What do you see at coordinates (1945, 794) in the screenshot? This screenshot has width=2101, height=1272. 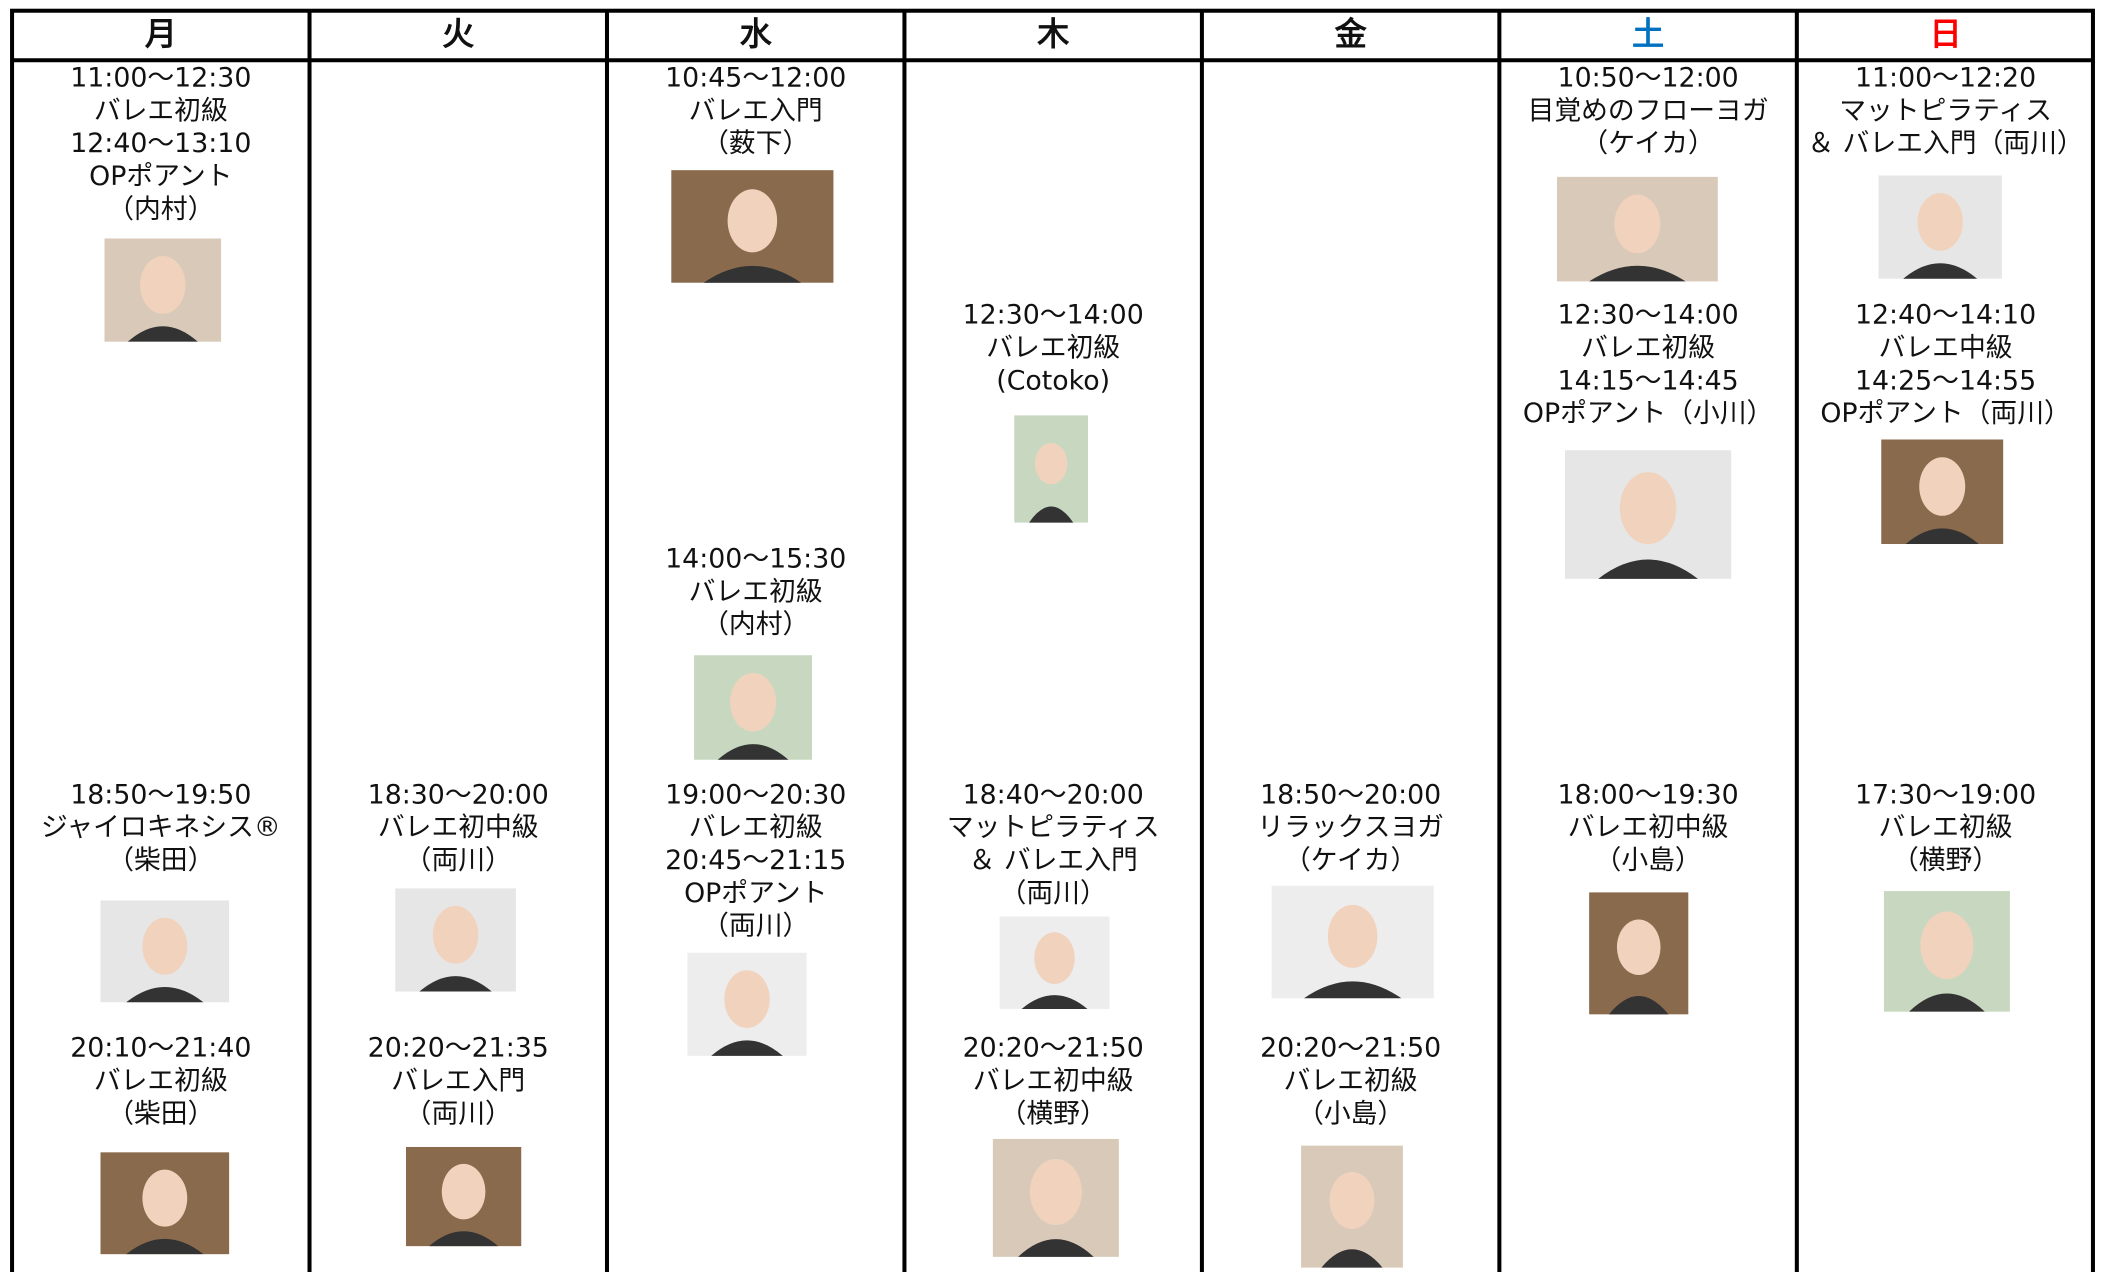 I see `class-line: 17:30〜19:00` at bounding box center [1945, 794].